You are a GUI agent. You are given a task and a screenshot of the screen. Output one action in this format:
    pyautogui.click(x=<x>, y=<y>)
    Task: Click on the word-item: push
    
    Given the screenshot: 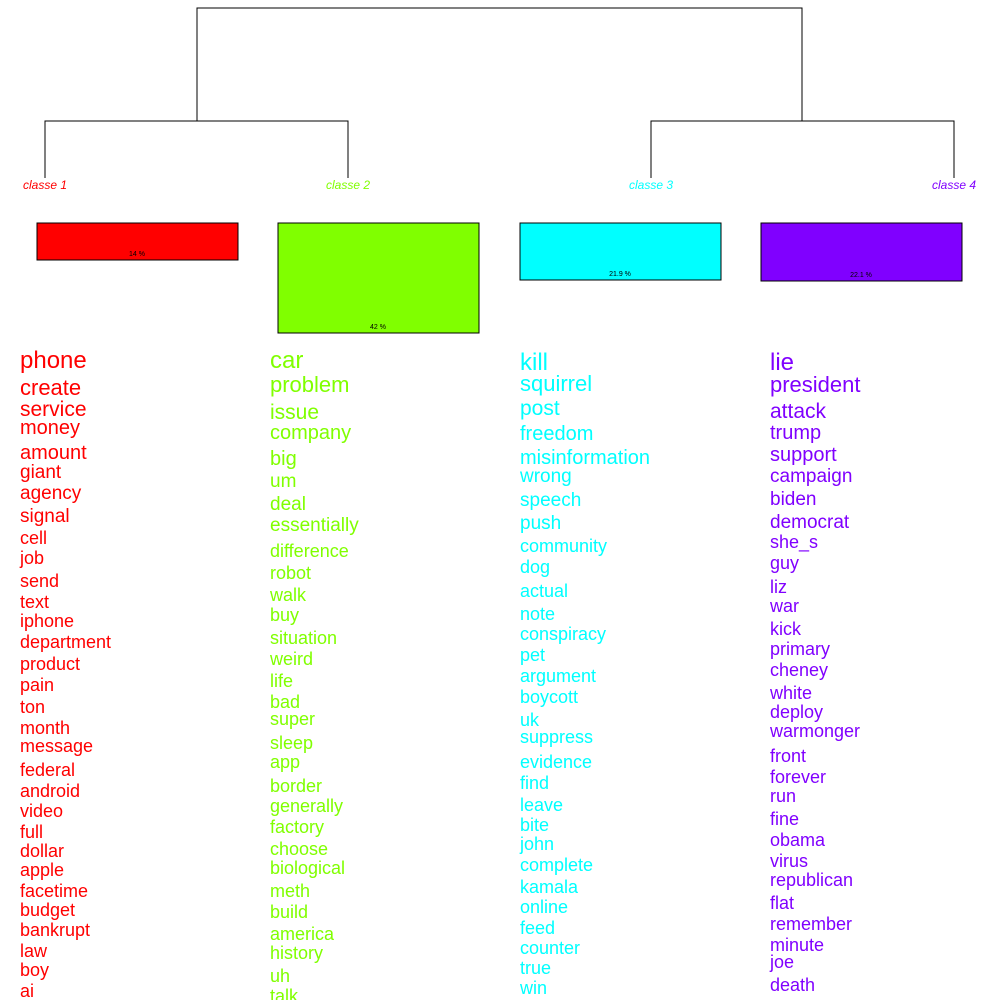 What is the action you would take?
    pyautogui.click(x=541, y=523)
    